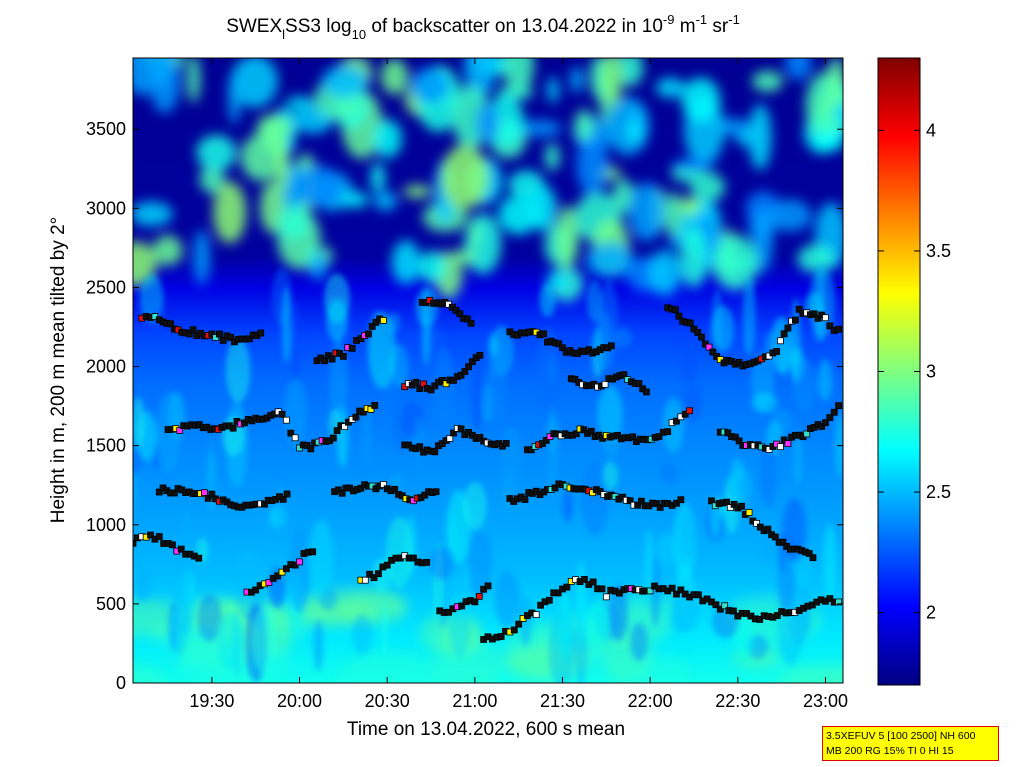 The height and width of the screenshot is (767, 1023). Describe the element at coordinates (387, 701) in the screenshot. I see `x-tick-label: 20:30` at that location.